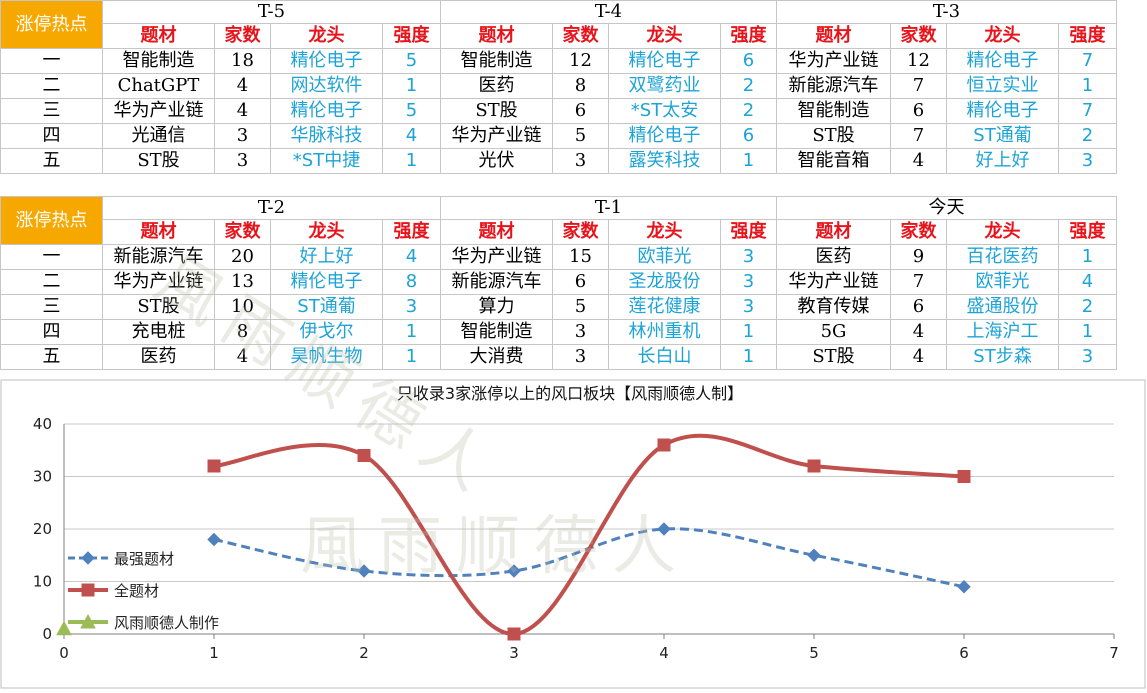 The width and height of the screenshot is (1147, 693). Describe the element at coordinates (946, 208) in the screenshot. I see `period-header: 今天` at that location.